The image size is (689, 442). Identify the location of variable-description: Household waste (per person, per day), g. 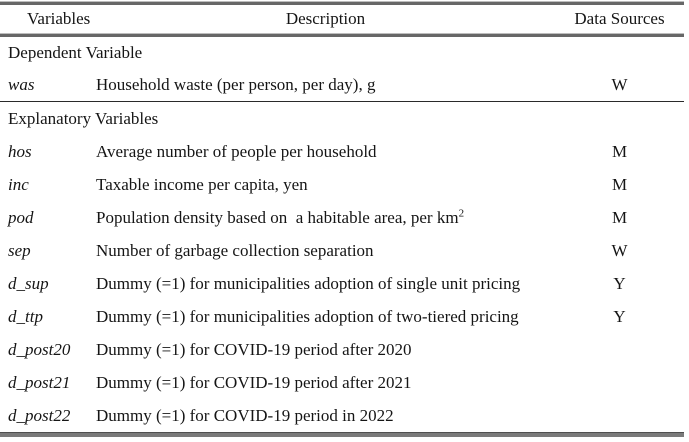
(325, 85).